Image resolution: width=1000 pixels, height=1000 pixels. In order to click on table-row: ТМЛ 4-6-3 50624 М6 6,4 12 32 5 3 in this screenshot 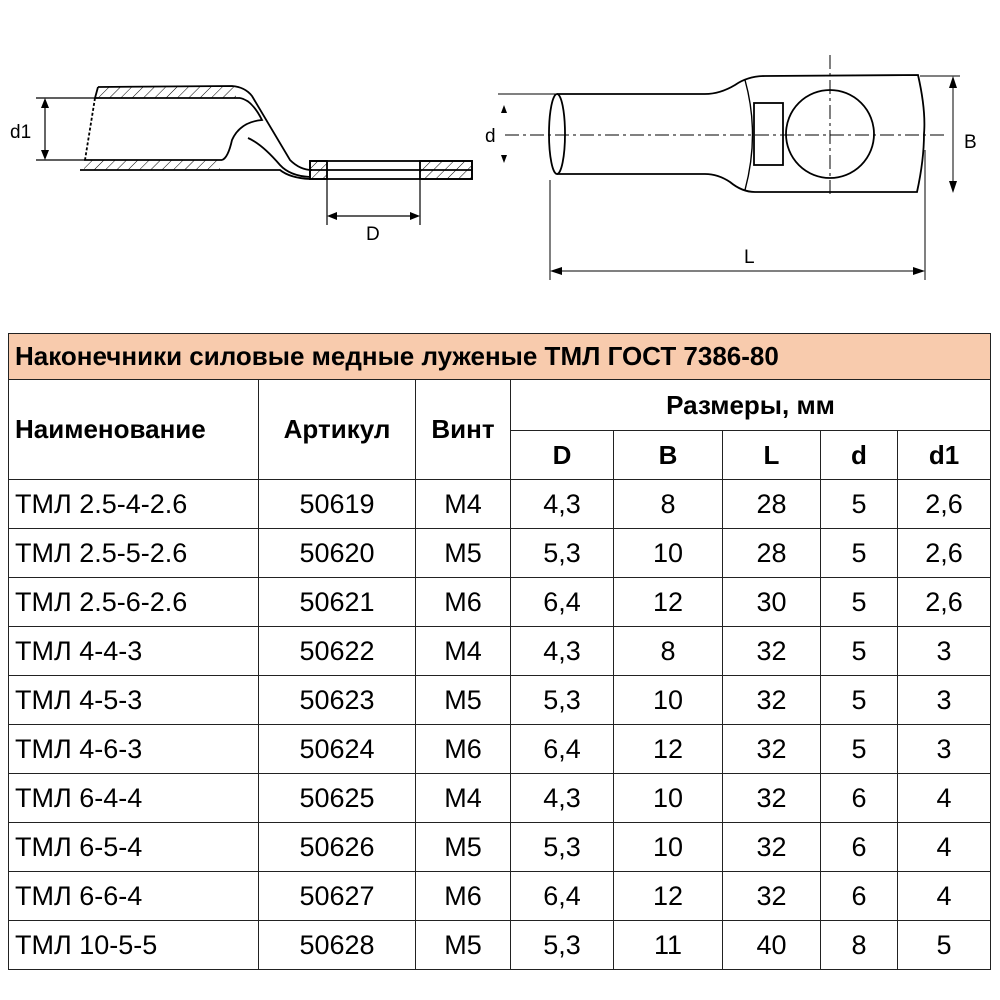, I will do `click(500, 749)`.